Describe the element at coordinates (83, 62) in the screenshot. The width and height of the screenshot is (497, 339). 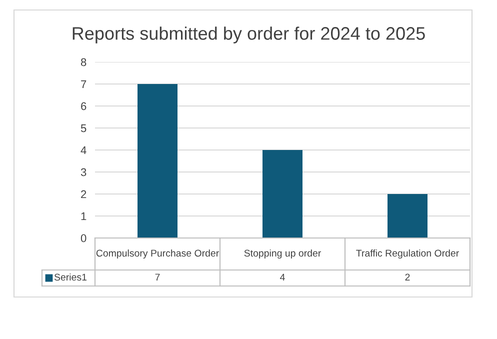
I see `y-tick-label: 8` at that location.